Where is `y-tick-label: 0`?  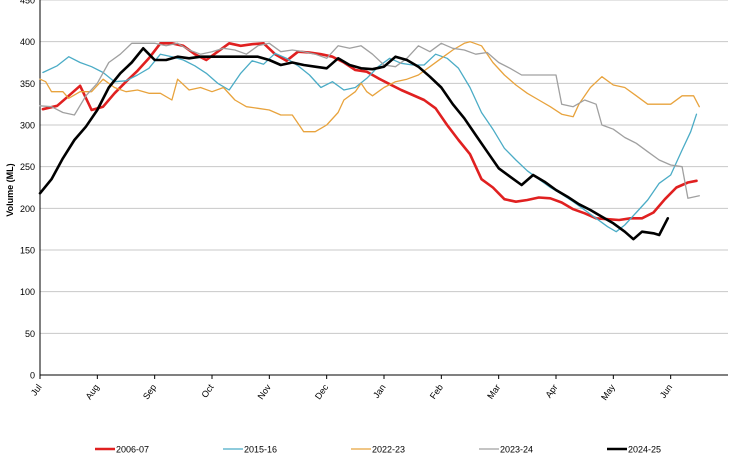 y-tick-label: 0 is located at coordinates (32, 376).